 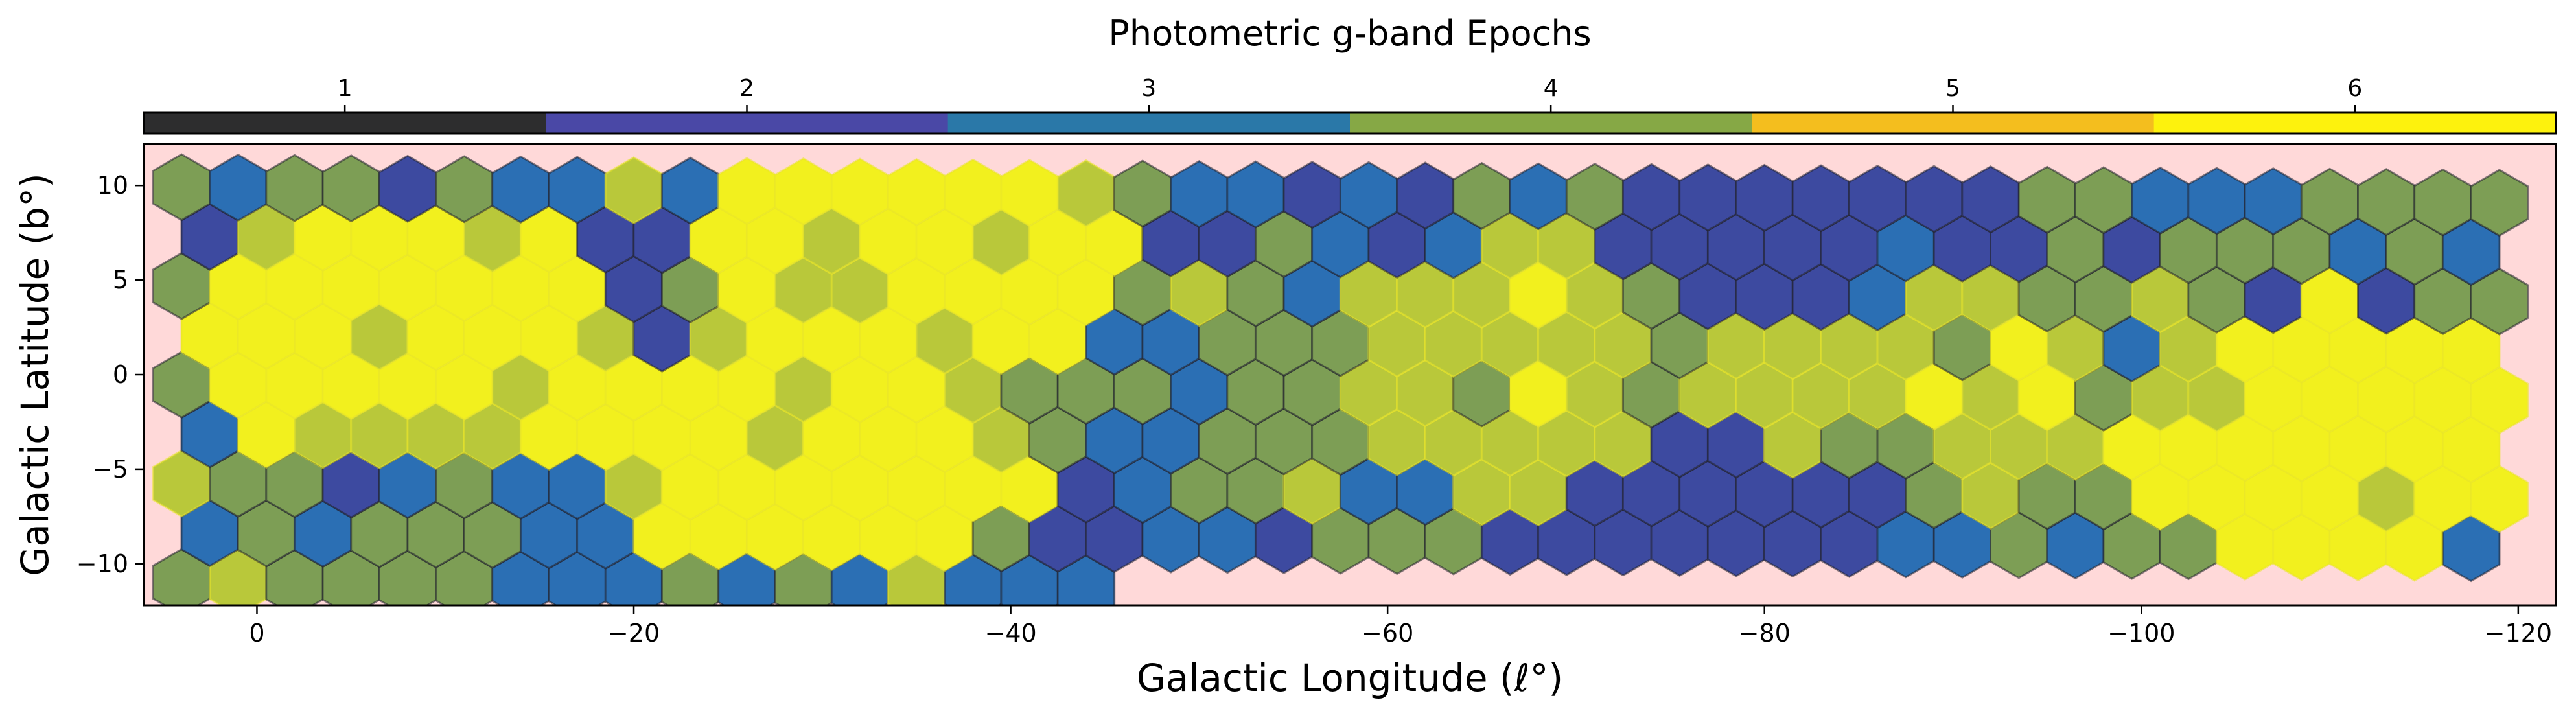 I want to click on survey-field-hexagon, so click(x=2500, y=203).